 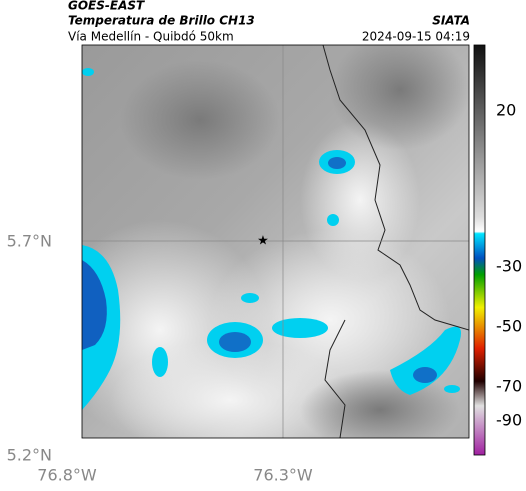 What do you see at coordinates (263, 241) in the screenshot?
I see `station-marker: ★` at bounding box center [263, 241].